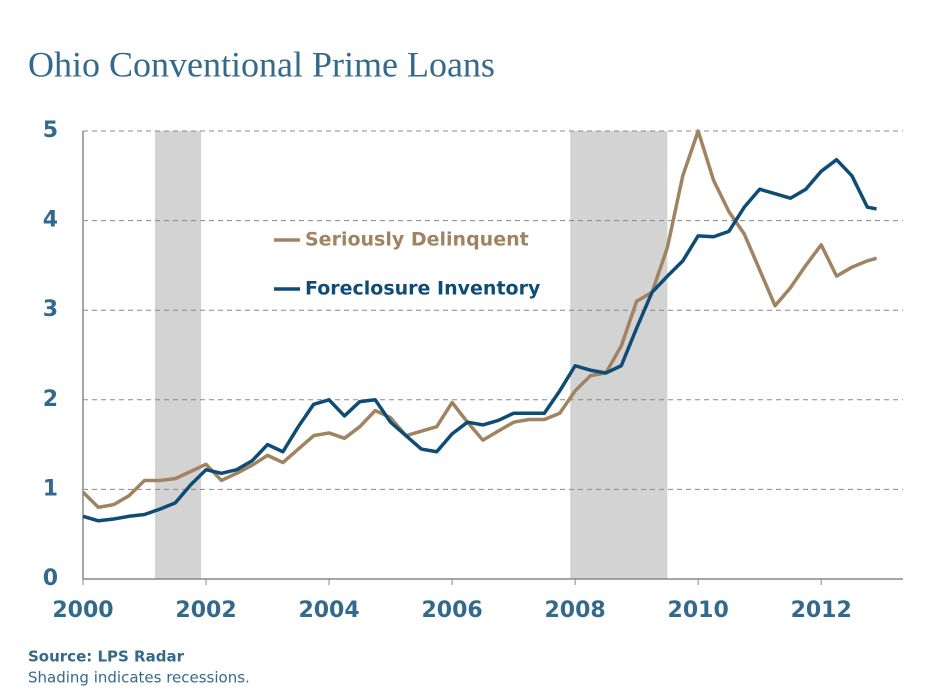 The image size is (936, 697). Describe the element at coordinates (328, 610) in the screenshot. I see `x-tick-label: 2004` at that location.